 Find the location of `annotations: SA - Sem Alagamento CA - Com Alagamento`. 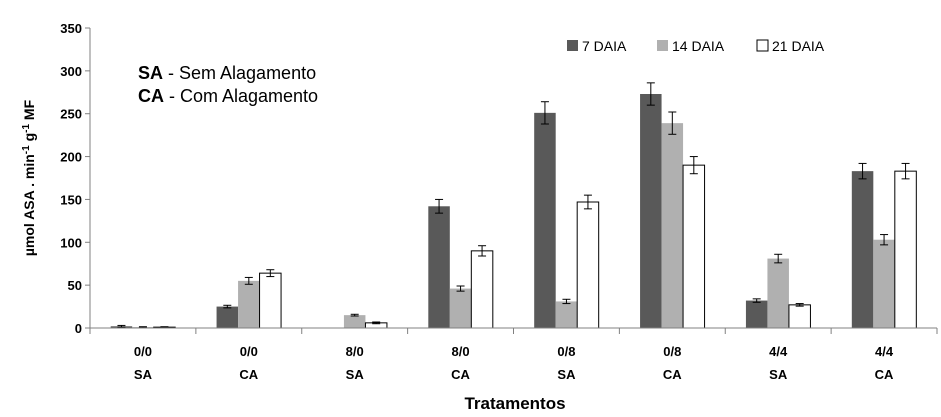

annotations: SA - Sem Alagamento CA - Com Alagamento is located at coordinates (228, 84).